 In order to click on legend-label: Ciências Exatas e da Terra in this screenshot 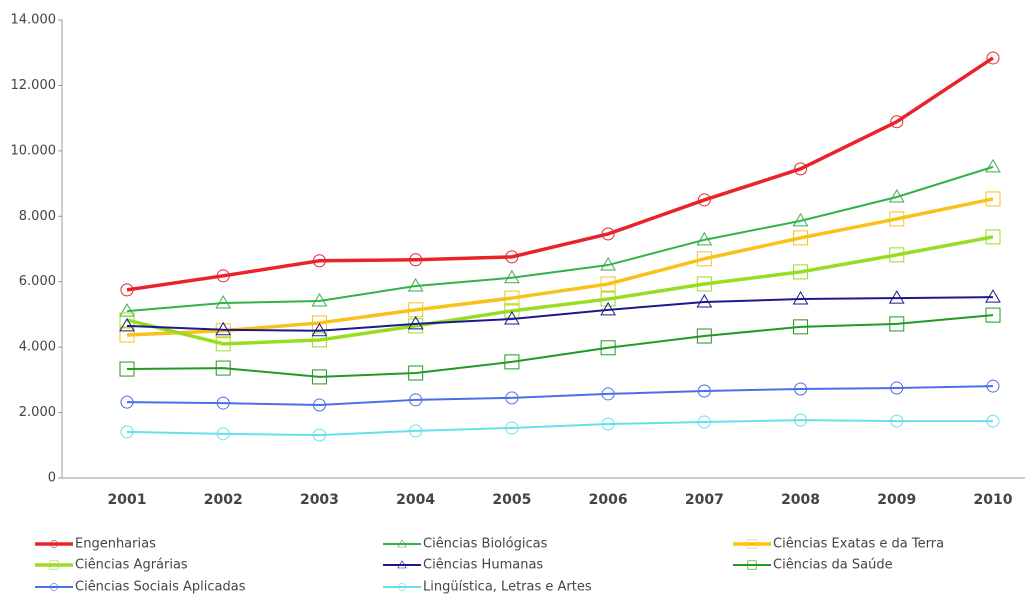, I will do `click(858, 544)`.